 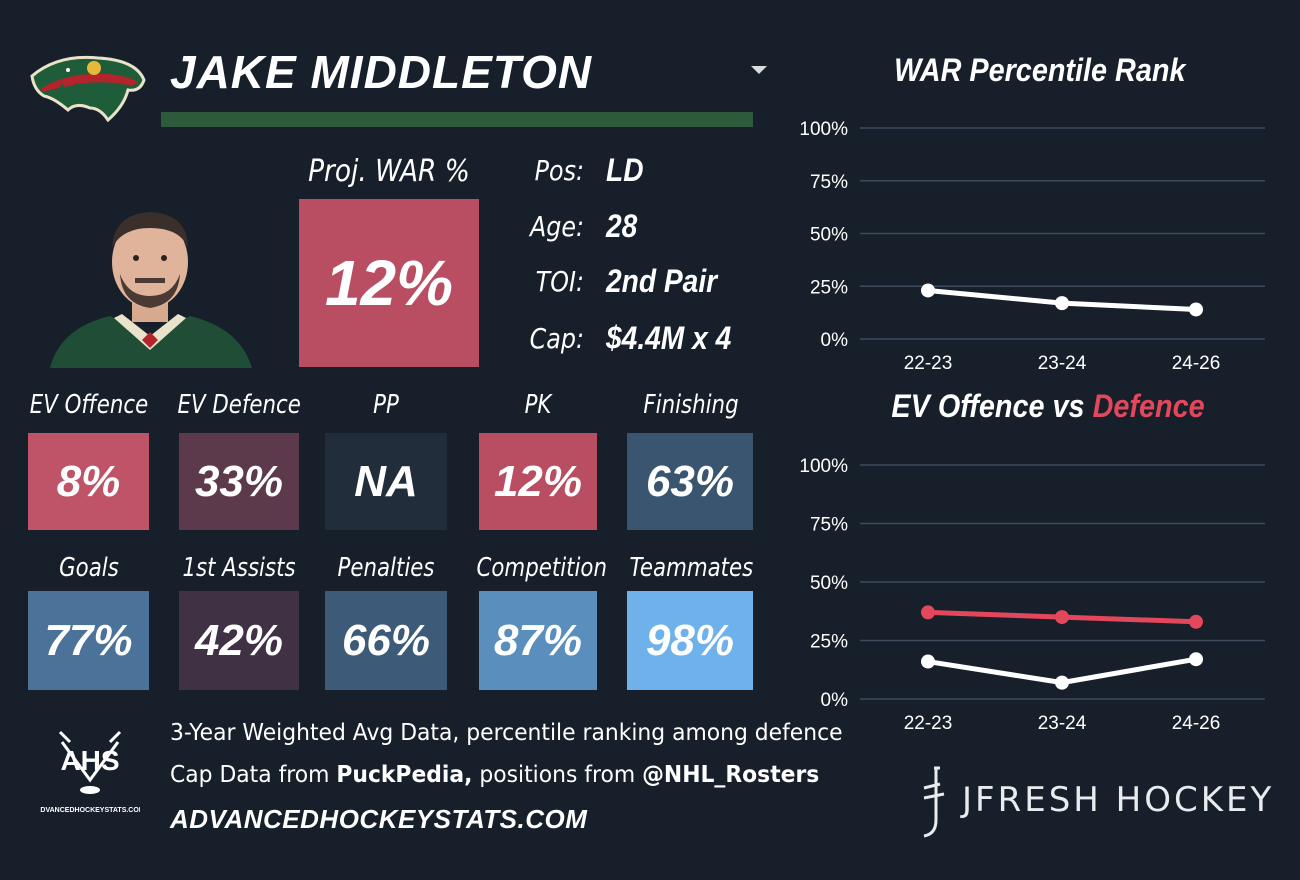 I want to click on tile-pp: NA, so click(x=386, y=481).